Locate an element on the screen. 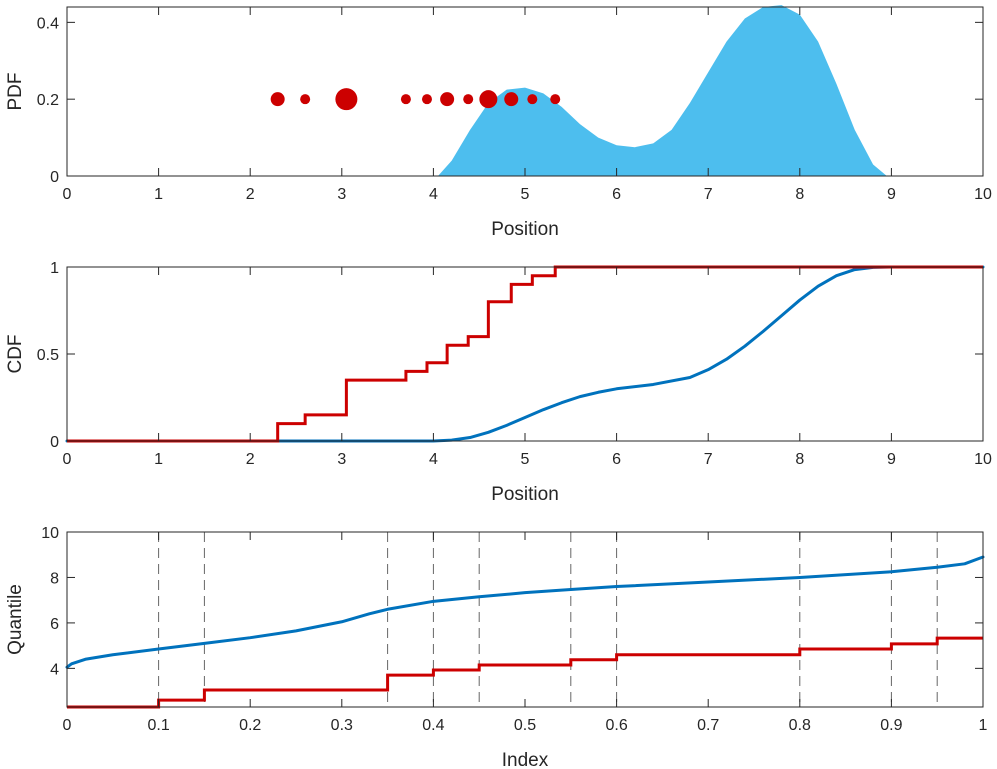  quantile-x-tick-label: 0.4 is located at coordinates (433, 725).